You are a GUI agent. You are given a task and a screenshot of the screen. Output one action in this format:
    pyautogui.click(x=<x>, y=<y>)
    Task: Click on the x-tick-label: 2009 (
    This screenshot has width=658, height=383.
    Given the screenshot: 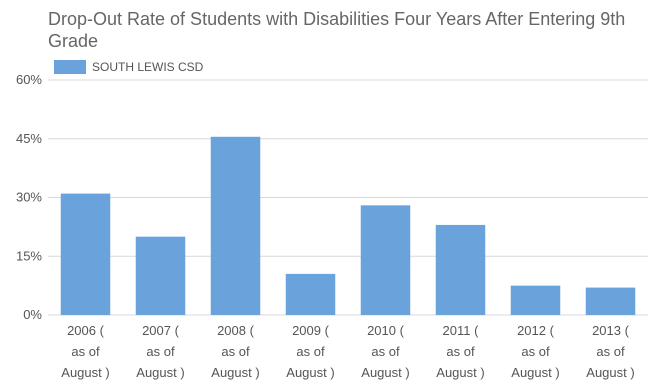 What is the action you would take?
    pyautogui.click(x=311, y=330)
    